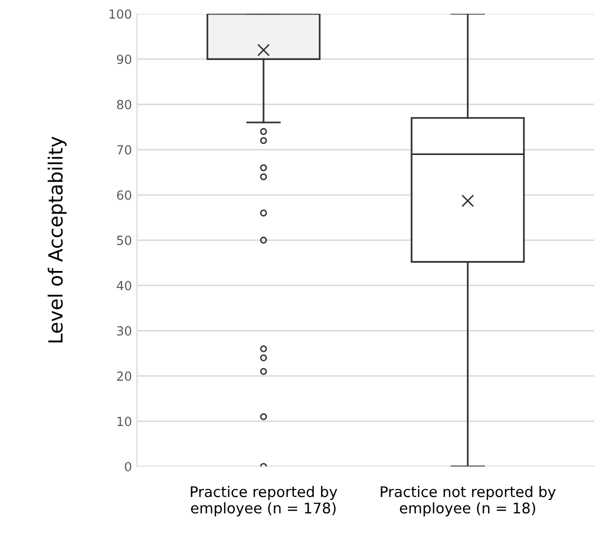  Describe the element at coordinates (57, 239) in the screenshot. I see `y-axis-title: Level of Acceptability` at that location.